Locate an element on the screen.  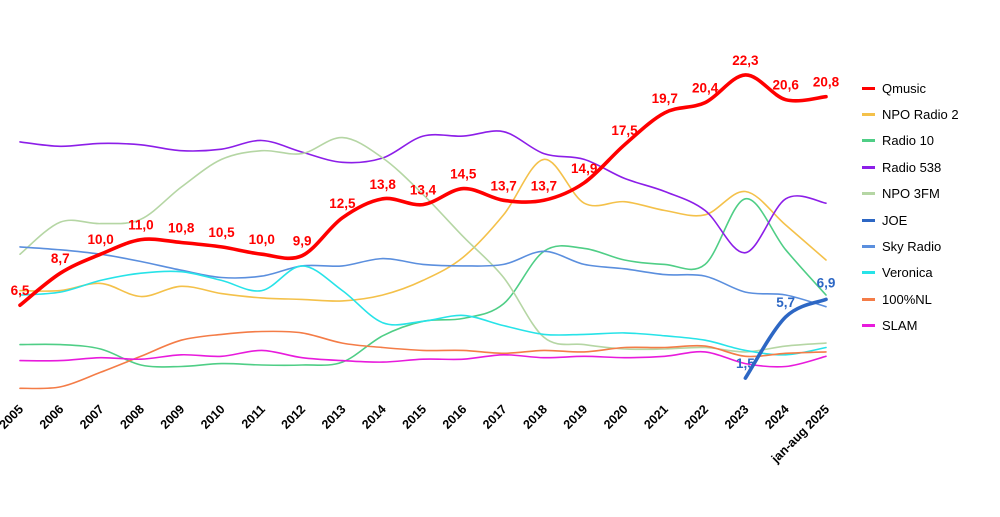
x-tick-label: 2019 is located at coordinates (576, 417).